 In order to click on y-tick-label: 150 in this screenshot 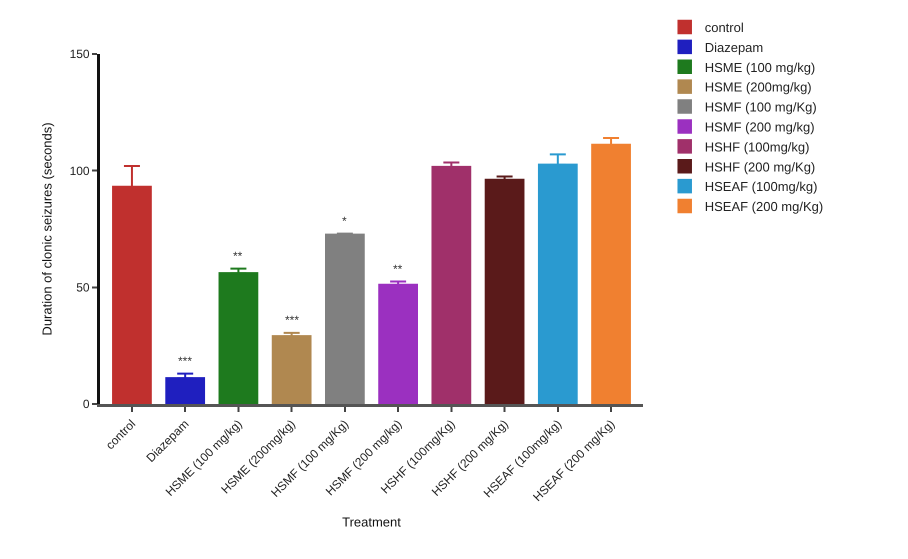, I will do `click(80, 54)`.